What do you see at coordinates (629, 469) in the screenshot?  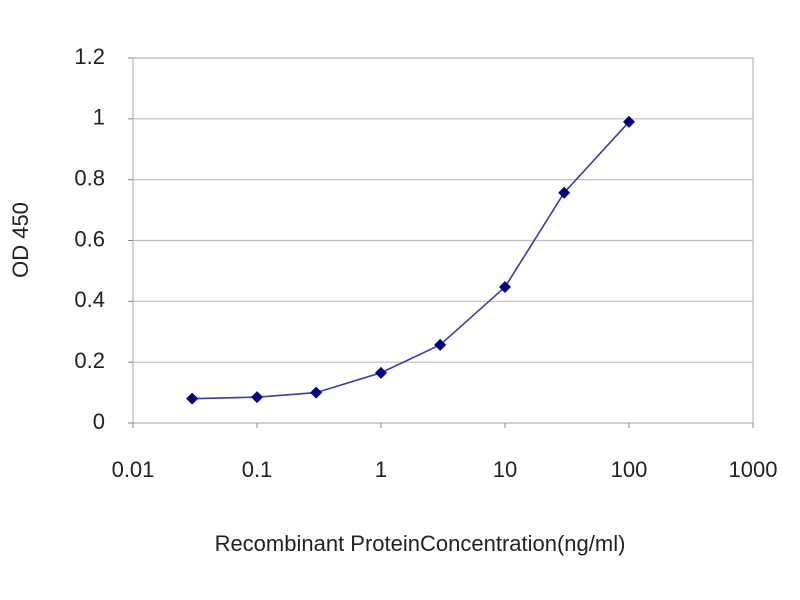 I see `x-tick-label: 100` at bounding box center [629, 469].